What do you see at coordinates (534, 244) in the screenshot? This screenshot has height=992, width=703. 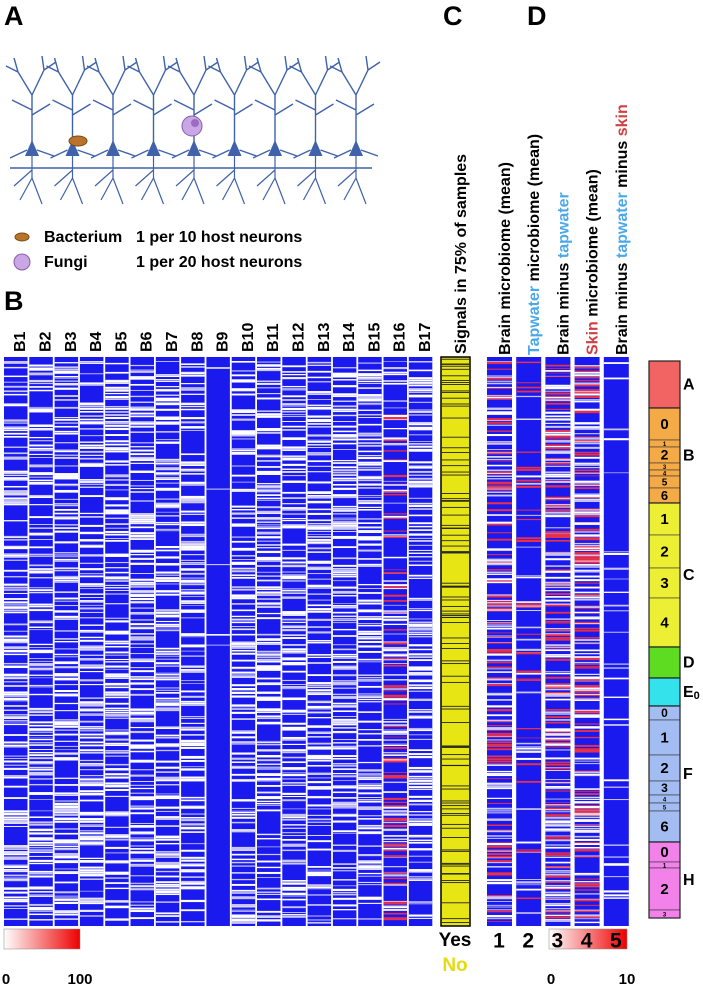 I see `column-label: Tapwater microbiome (mean)` at bounding box center [534, 244].